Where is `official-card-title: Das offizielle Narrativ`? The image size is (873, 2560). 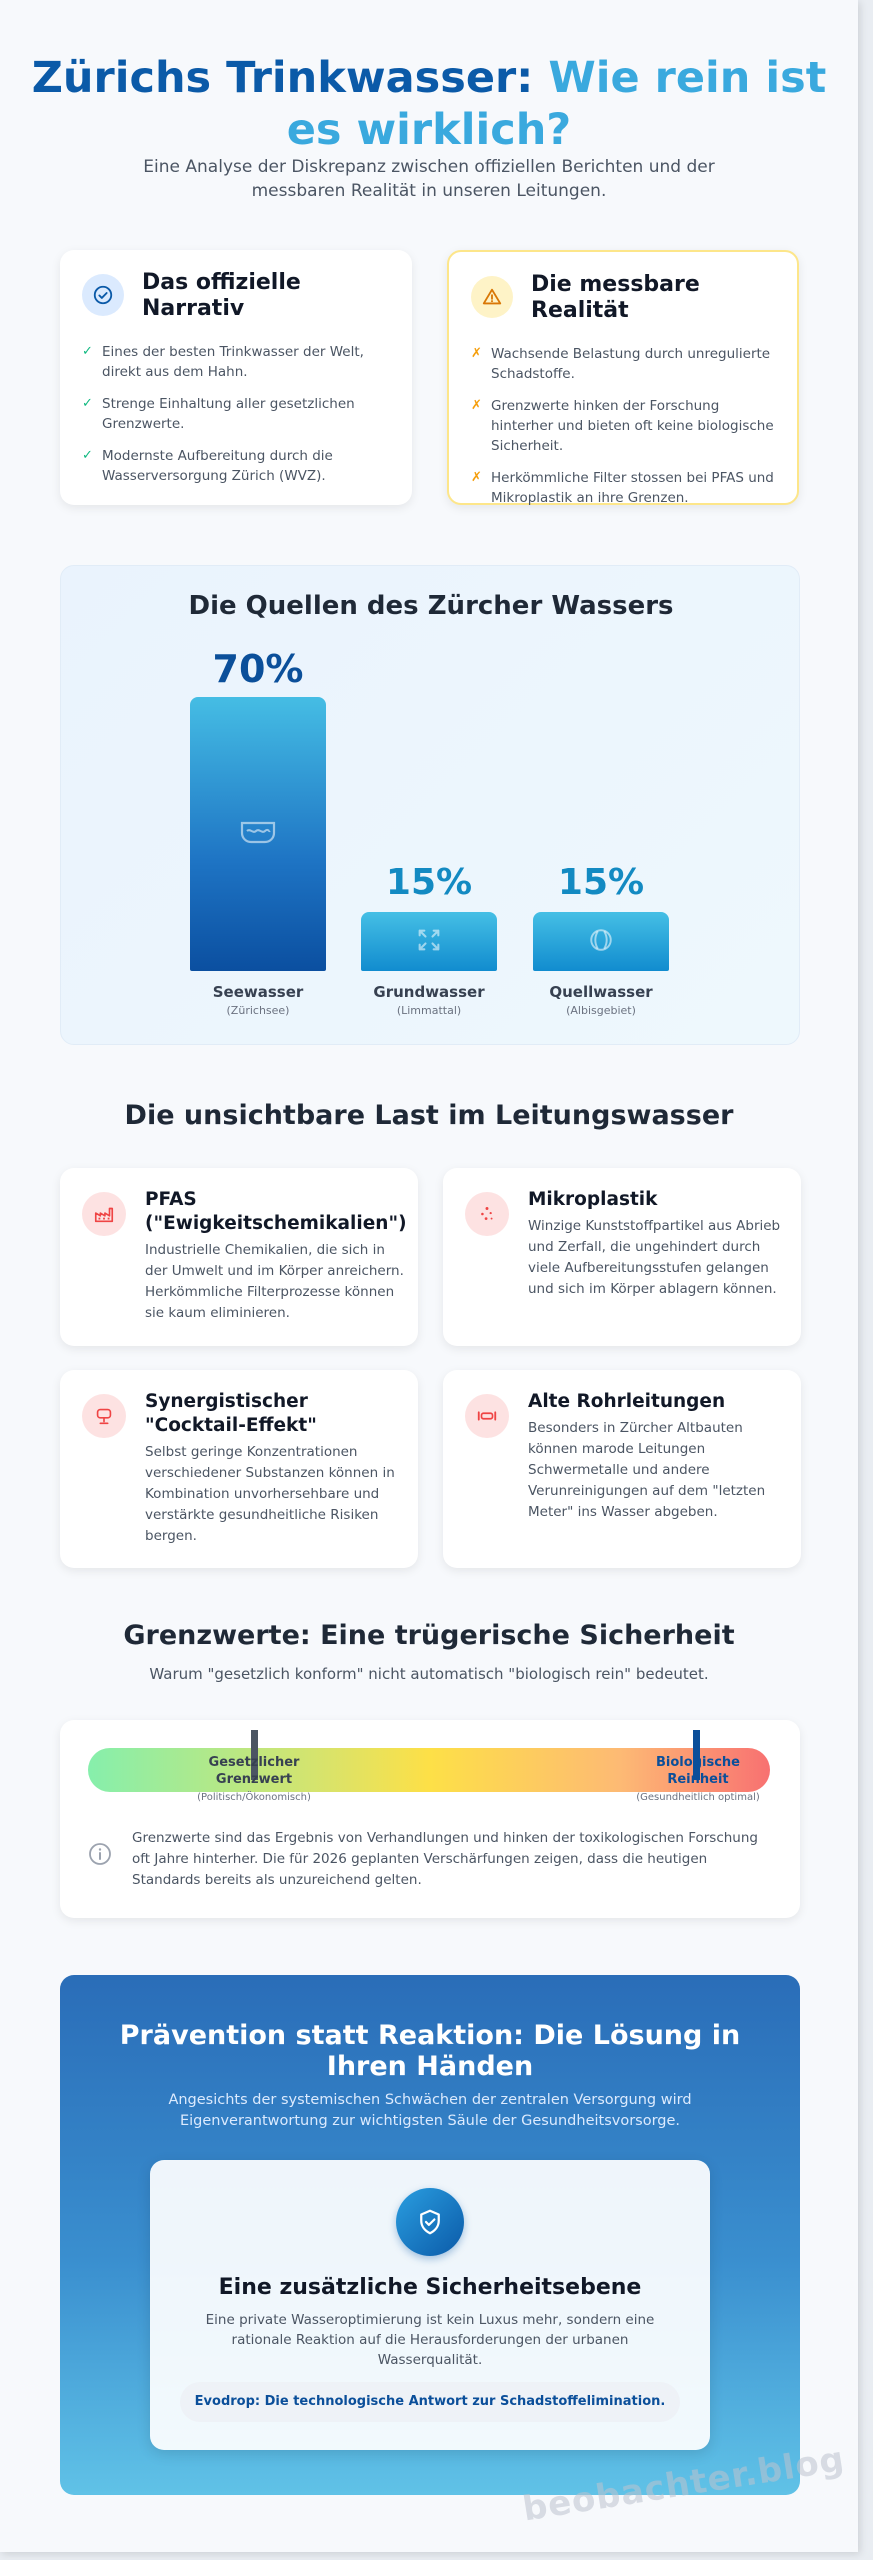
official-card-title: Das offizielle Narrativ is located at coordinates (221, 295).